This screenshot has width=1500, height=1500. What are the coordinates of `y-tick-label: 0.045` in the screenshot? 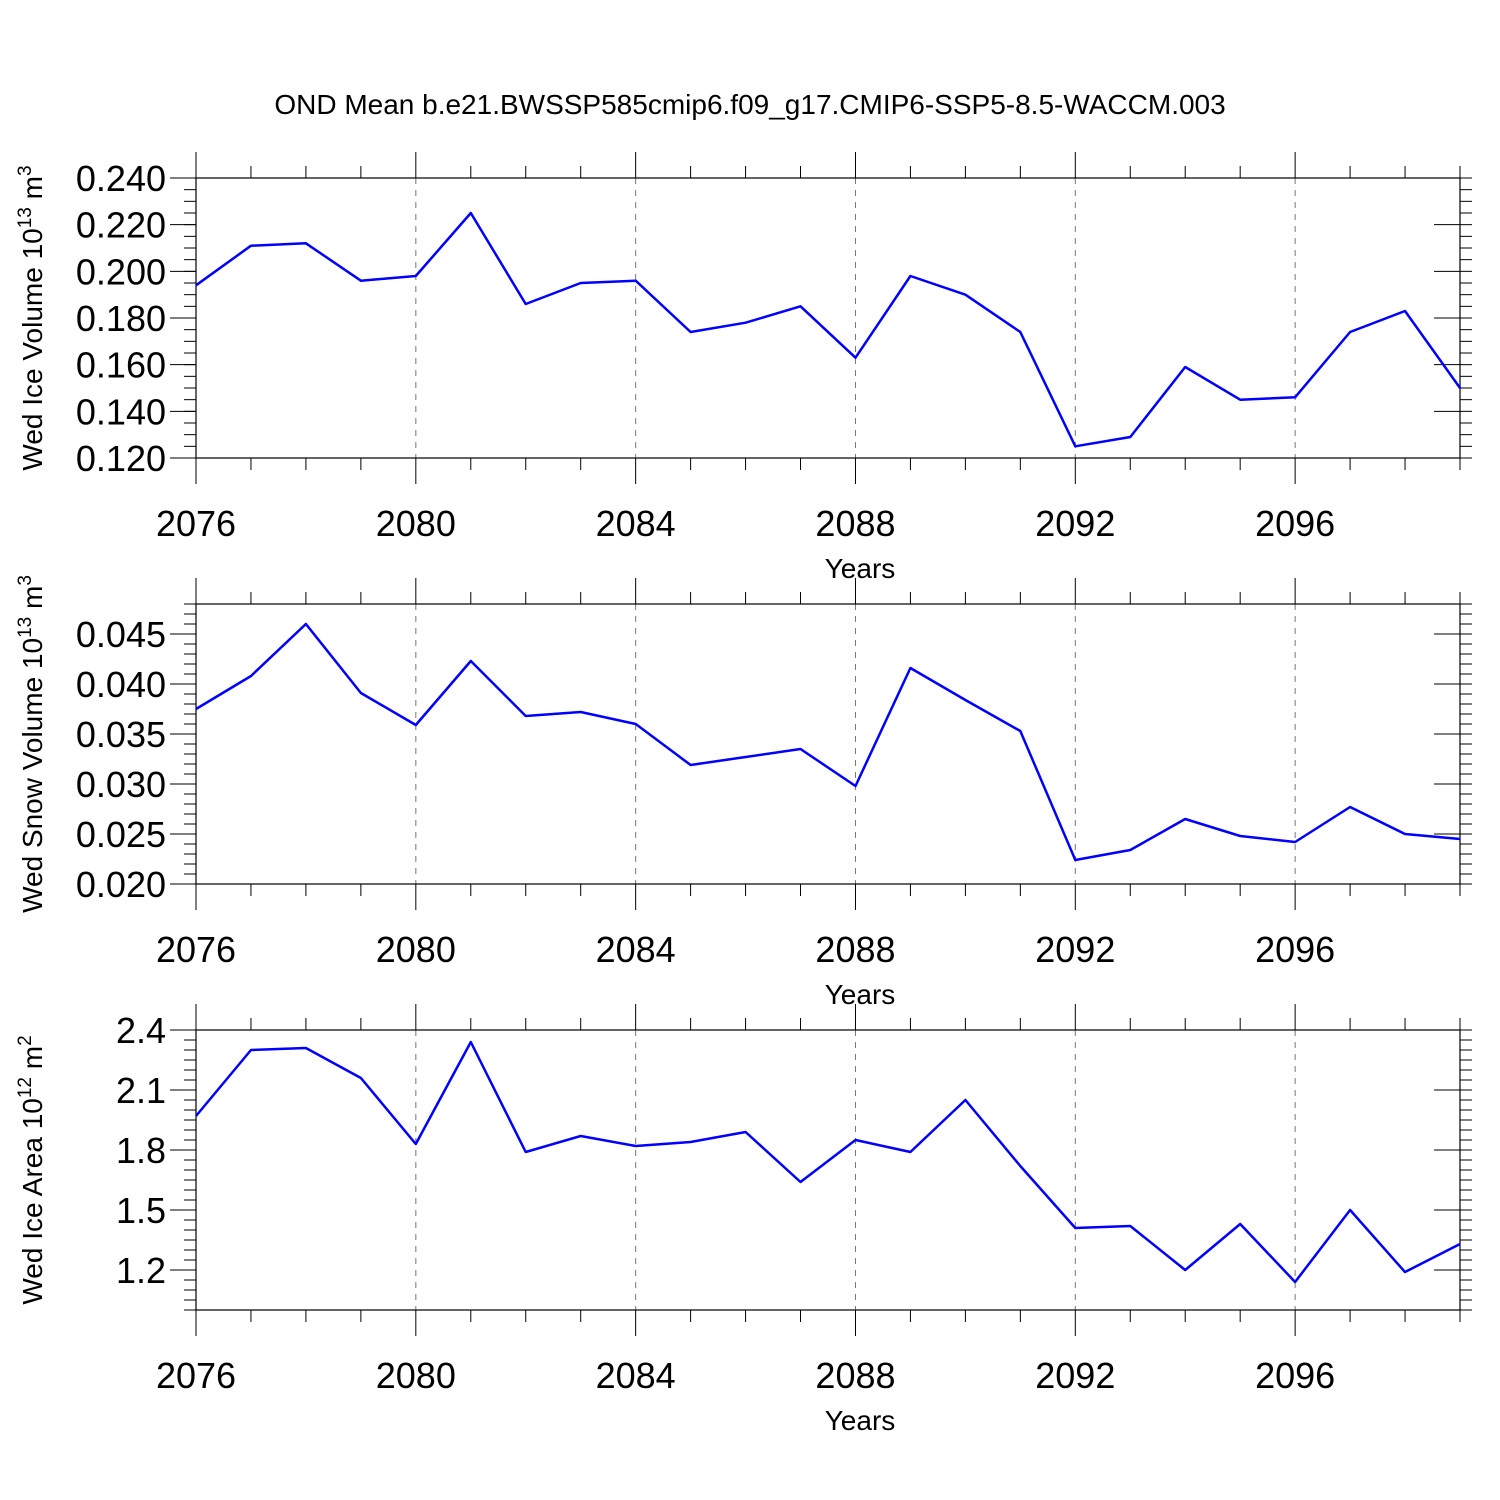 It's located at (121, 634).